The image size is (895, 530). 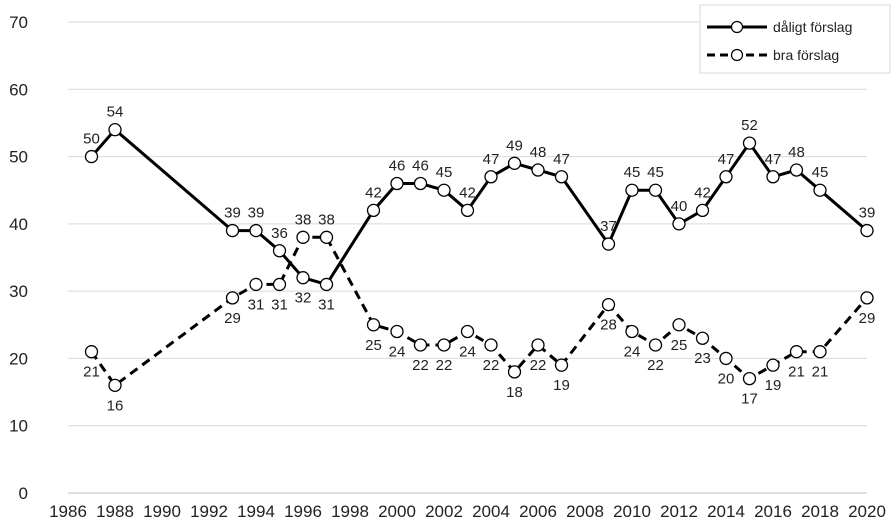 What do you see at coordinates (467, 192) in the screenshot?
I see `data-label-daligt: 42` at bounding box center [467, 192].